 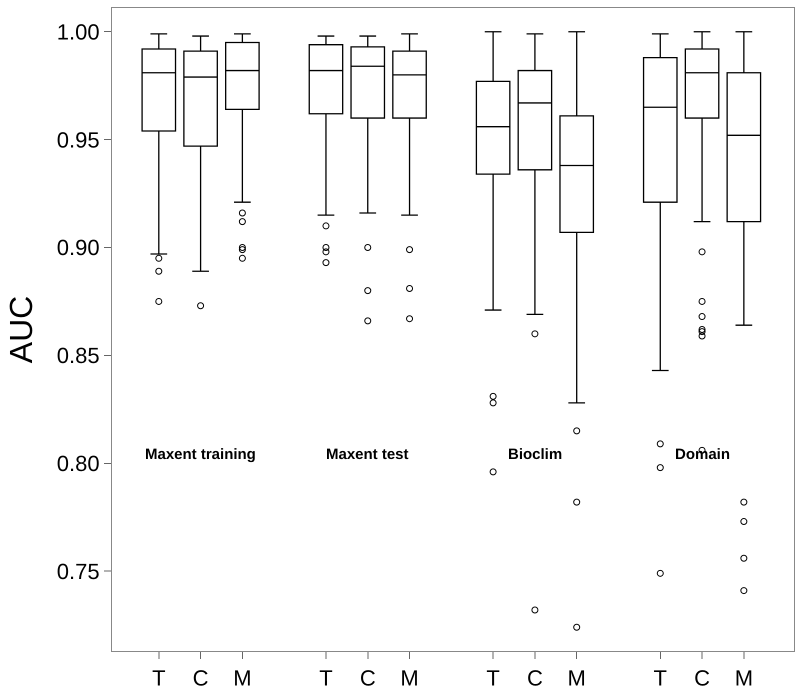 I want to click on y-tick-label: 0.75, so click(x=78, y=571).